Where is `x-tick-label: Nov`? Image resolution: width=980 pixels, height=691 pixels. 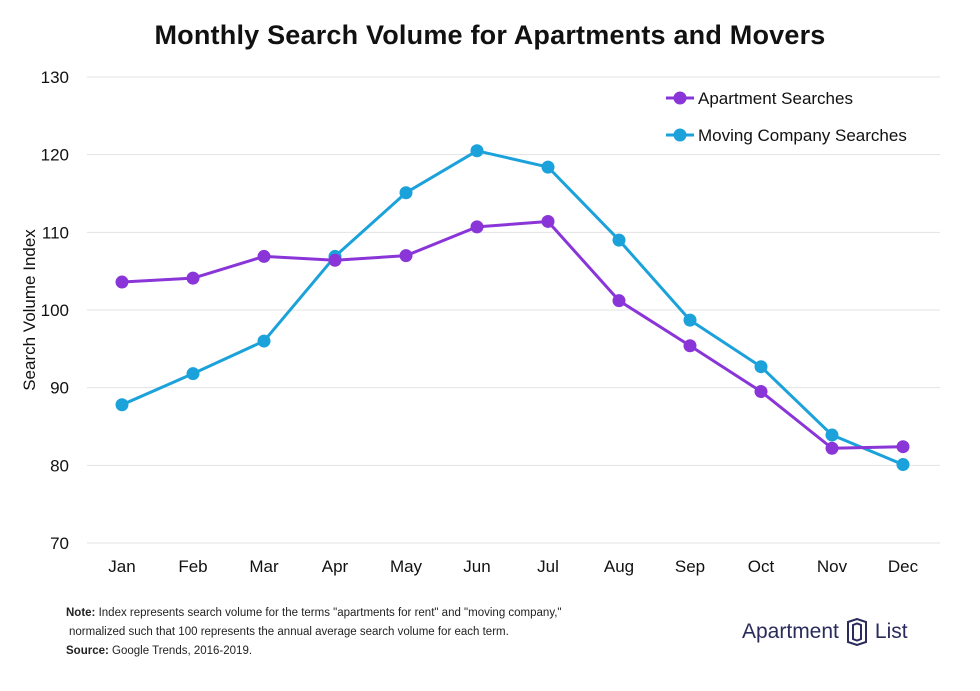 x-tick-label: Nov is located at coordinates (832, 566).